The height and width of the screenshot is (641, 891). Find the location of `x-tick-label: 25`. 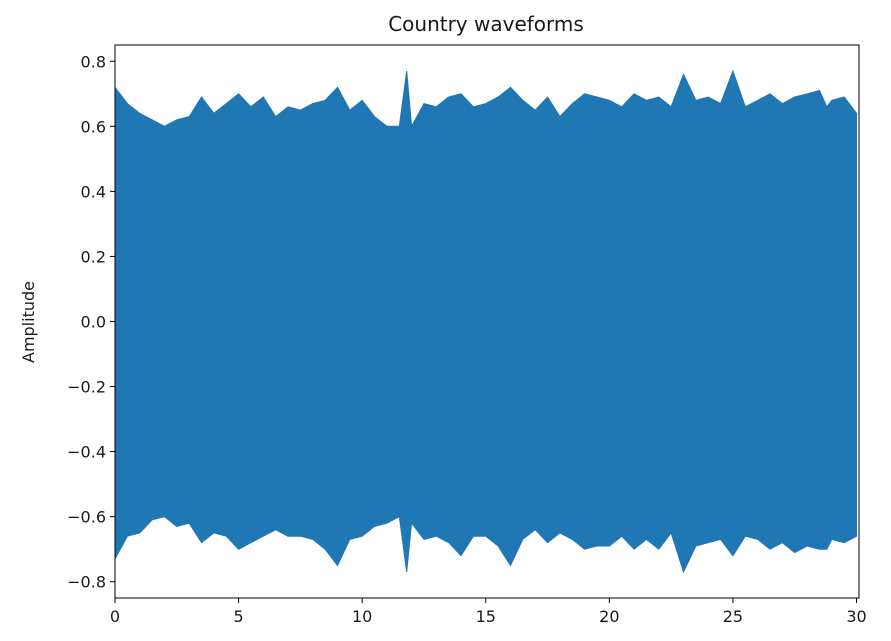

x-tick-label: 25 is located at coordinates (733, 616).